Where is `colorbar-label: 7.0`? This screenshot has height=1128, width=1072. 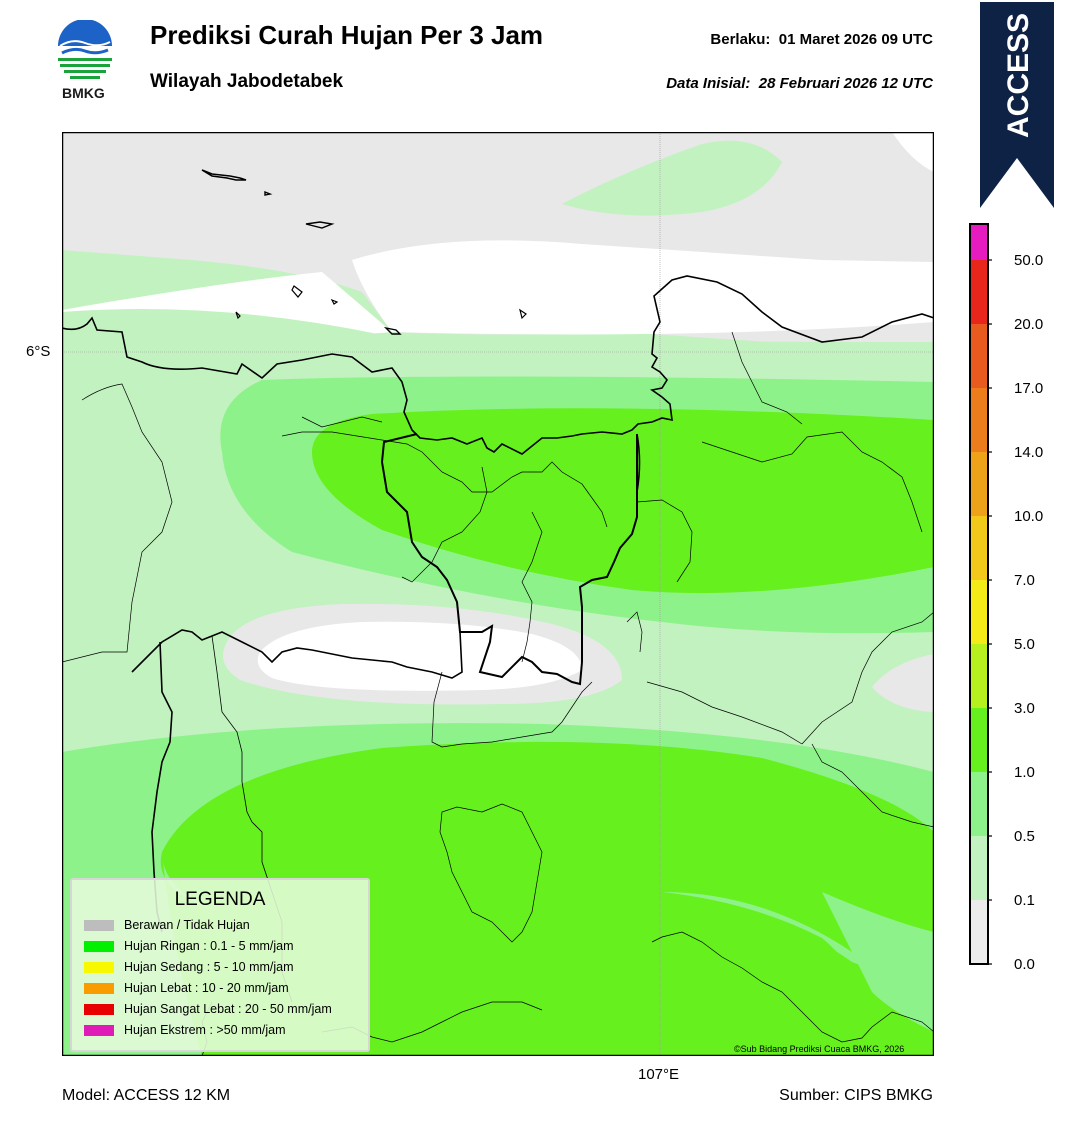 colorbar-label: 7.0 is located at coordinates (1024, 580).